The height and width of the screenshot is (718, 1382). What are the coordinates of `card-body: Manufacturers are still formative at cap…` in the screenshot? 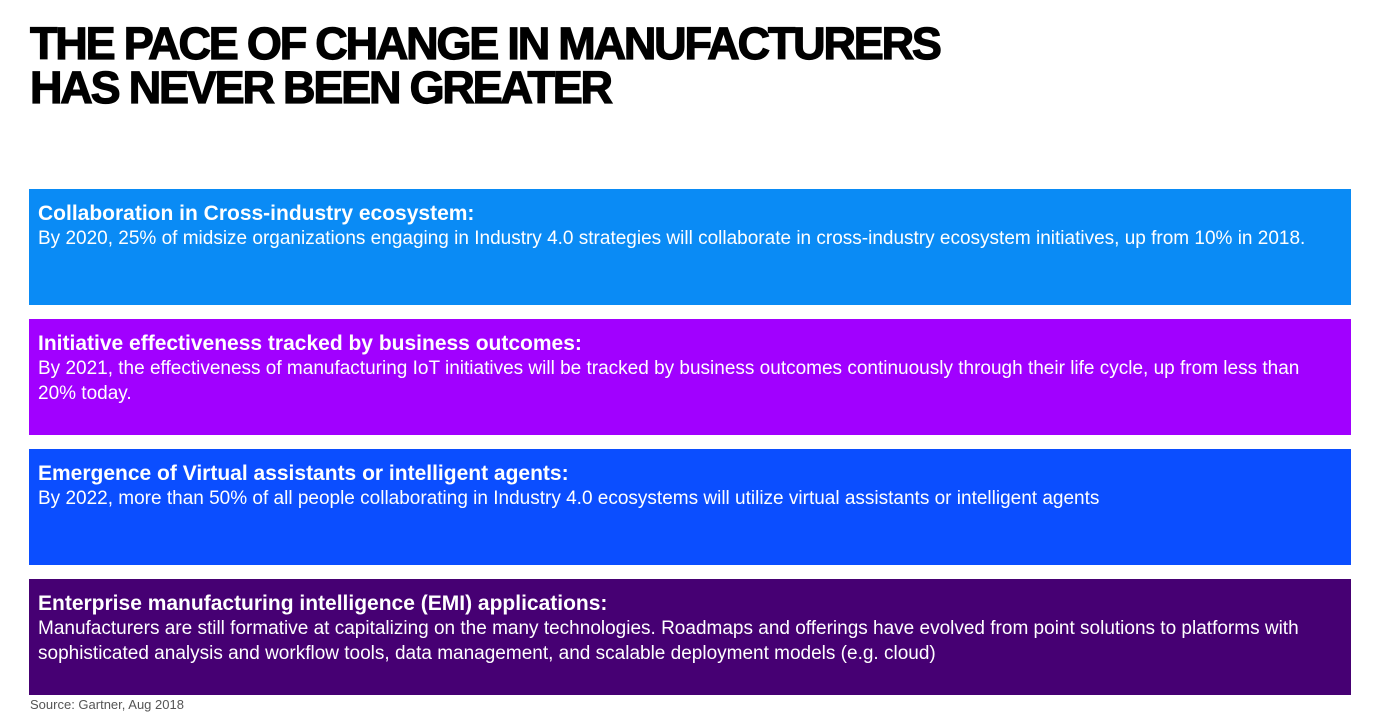 It's located at (668, 641).